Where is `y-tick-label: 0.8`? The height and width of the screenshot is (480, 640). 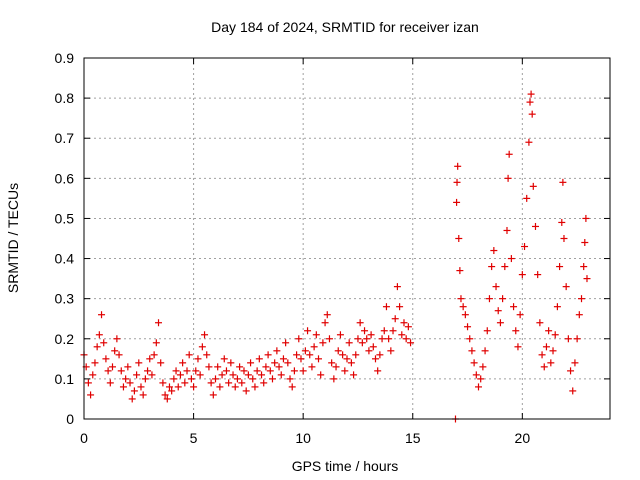
y-tick-label: 0.8 is located at coordinates (65, 98).